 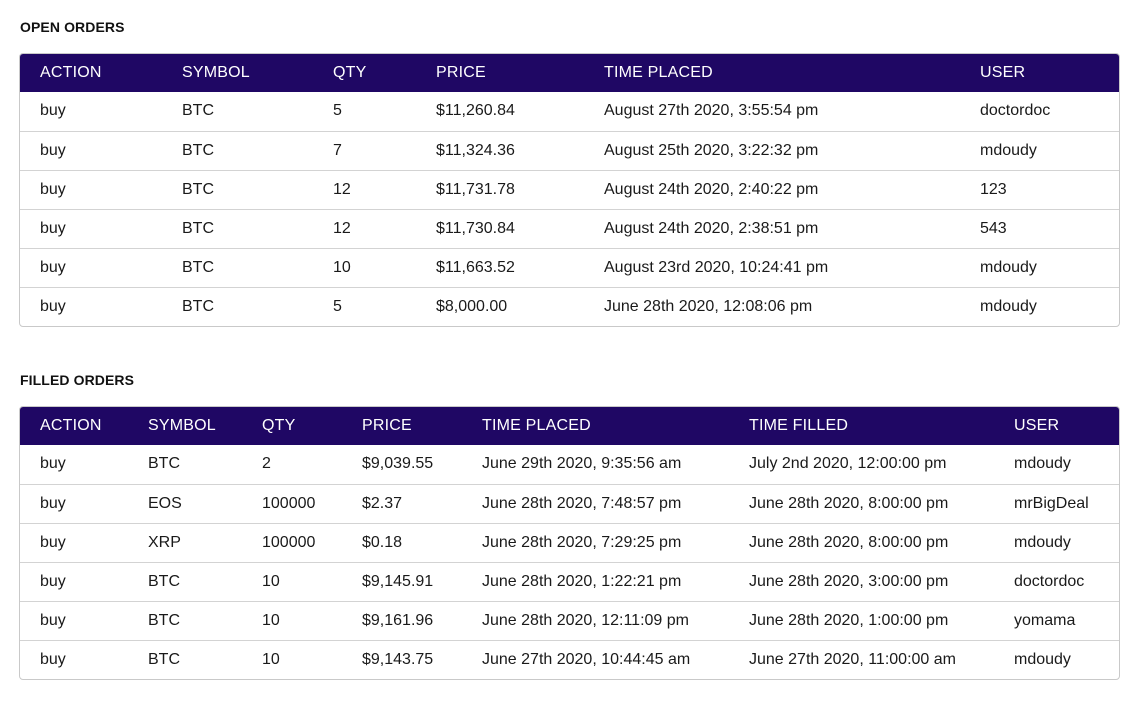 I want to click on cell-price: $0.18, so click(x=402, y=542).